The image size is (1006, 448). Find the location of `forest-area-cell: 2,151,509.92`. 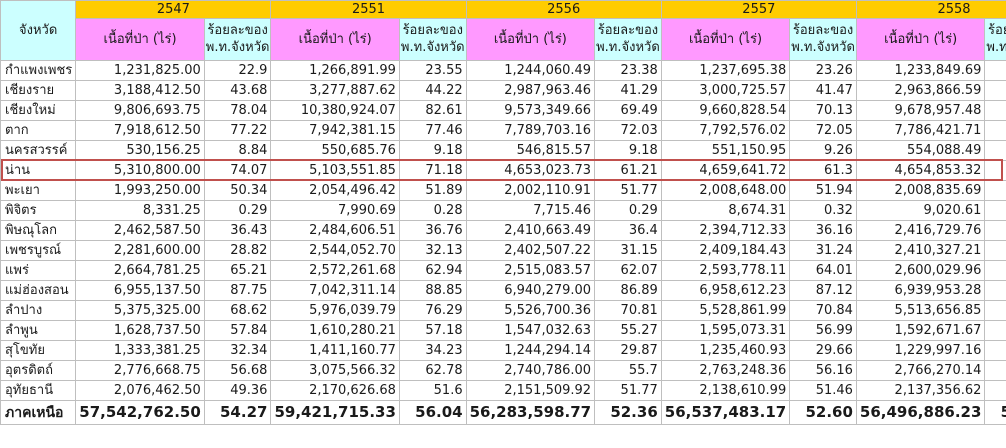

forest-area-cell: 2,151,509.92 is located at coordinates (530, 390).